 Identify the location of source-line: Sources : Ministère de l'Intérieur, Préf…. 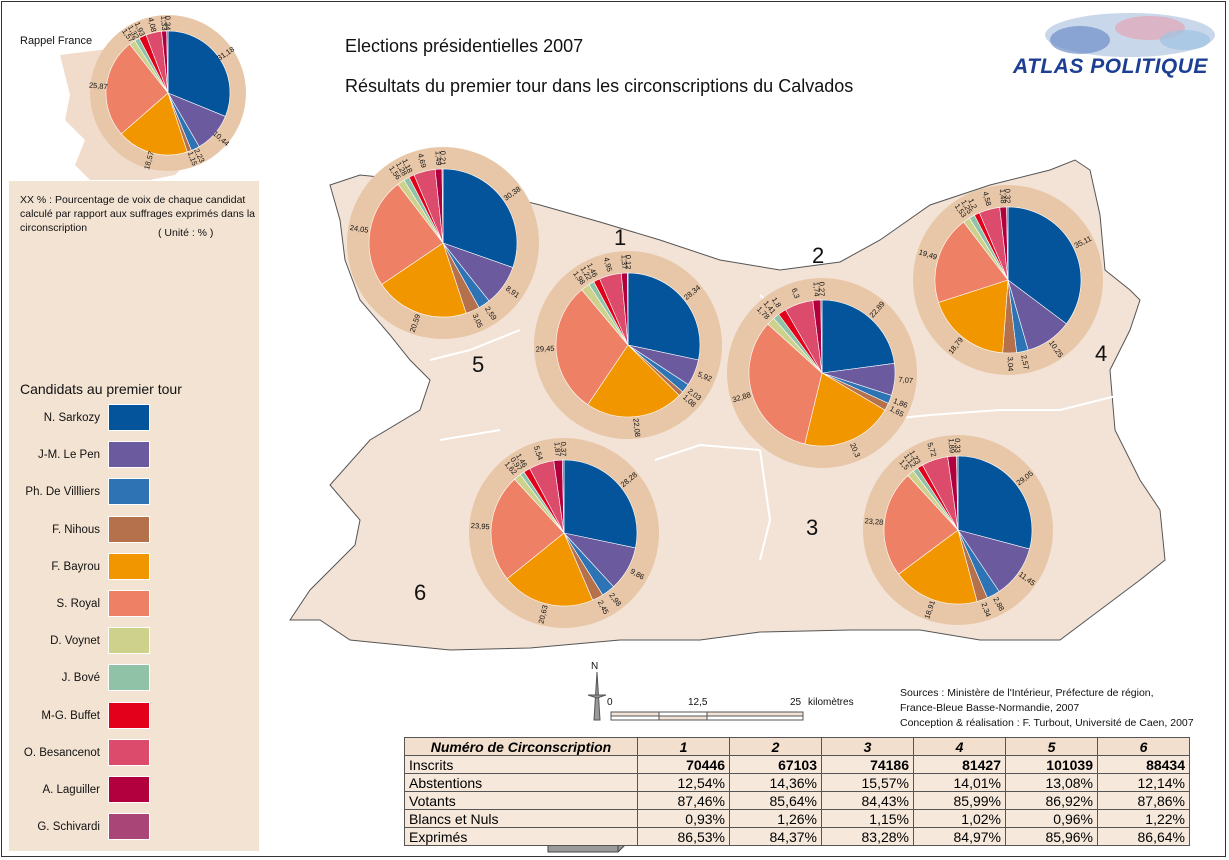
(1027, 693).